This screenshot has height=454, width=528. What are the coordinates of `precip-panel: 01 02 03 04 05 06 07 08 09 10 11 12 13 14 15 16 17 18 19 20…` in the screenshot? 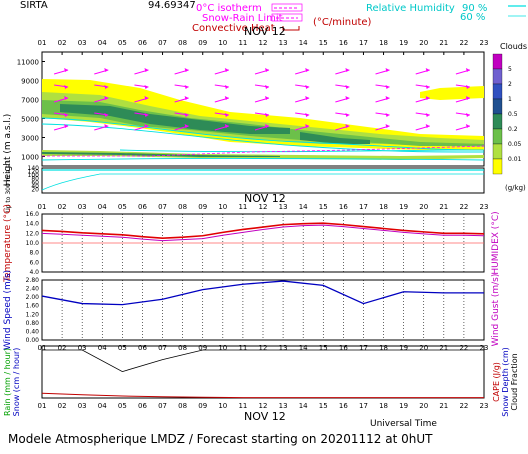 It's located at (263, 377).